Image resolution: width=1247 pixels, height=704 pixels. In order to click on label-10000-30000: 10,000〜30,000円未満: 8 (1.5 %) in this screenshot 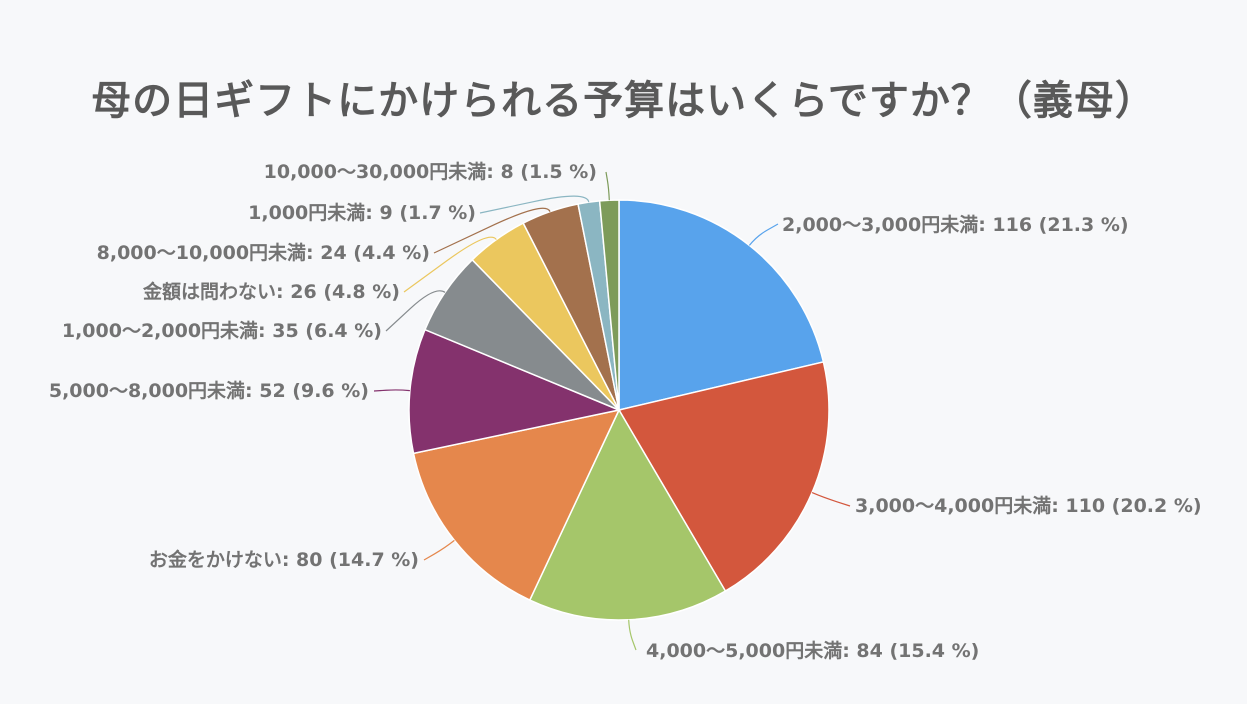, I will do `click(430, 171)`.